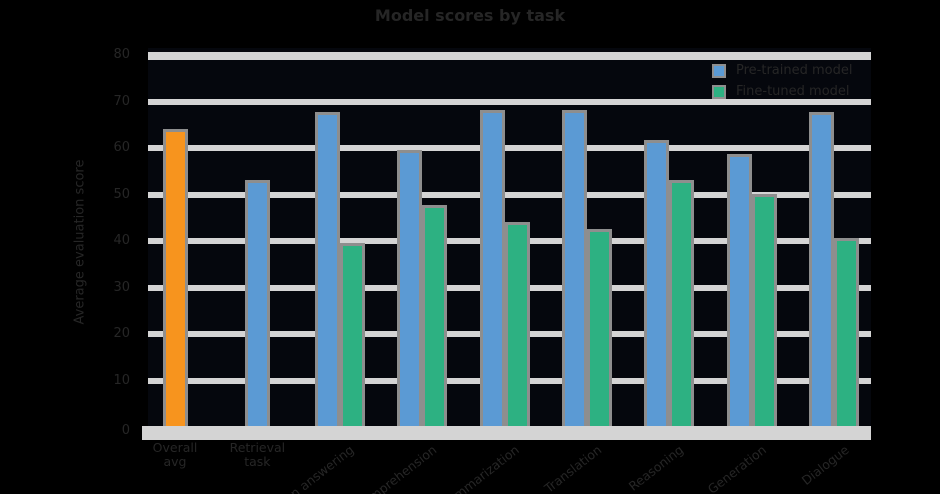 The width and height of the screenshot is (940, 494). I want to click on legend-label: Fine-tuned model, so click(793, 91).